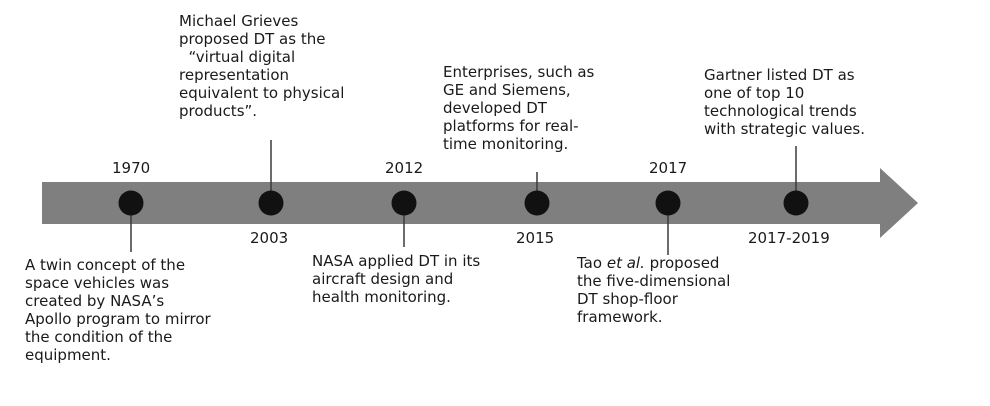  What do you see at coordinates (796, 203) in the screenshot?
I see `milestone-dot-2017-2019` at bounding box center [796, 203].